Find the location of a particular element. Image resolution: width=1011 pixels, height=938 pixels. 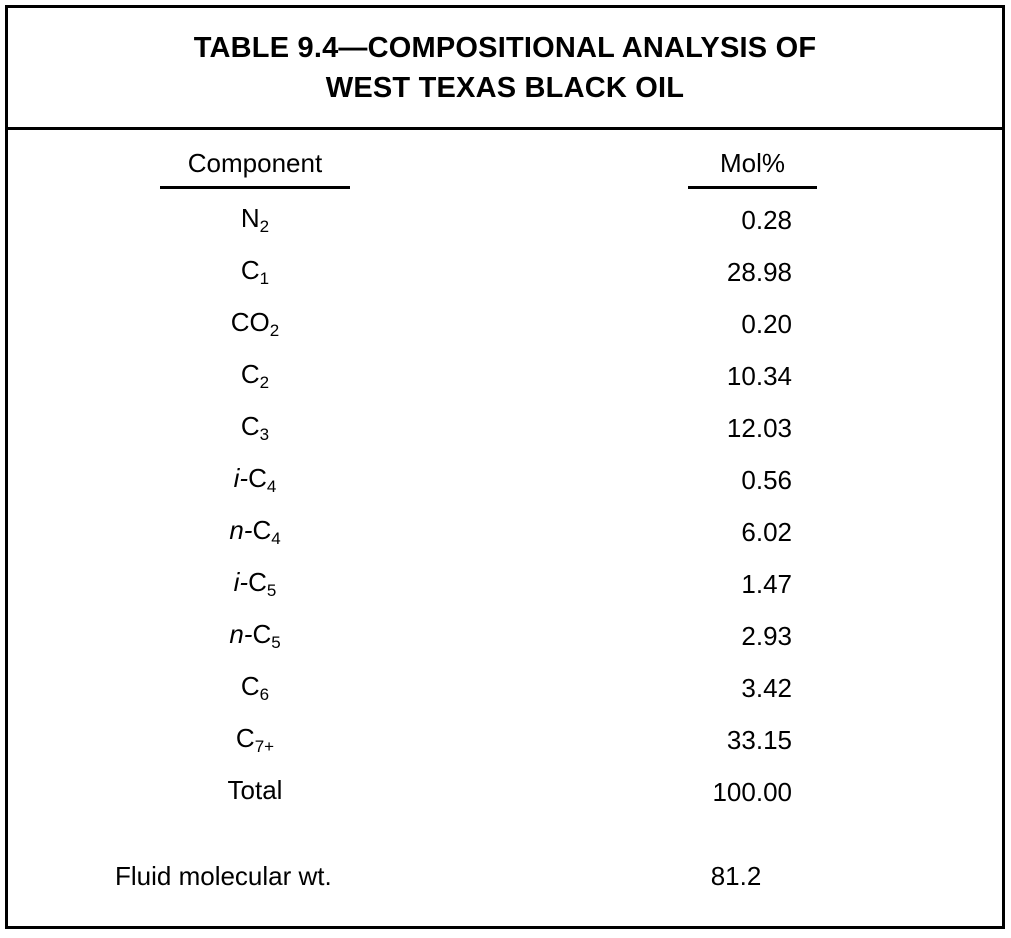

component-cell: i-C5 is located at coordinates (255, 584).